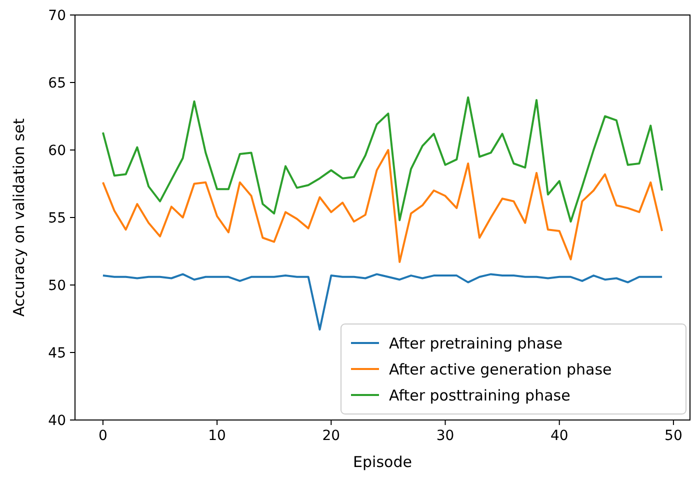 This screenshot has width=692, height=479. Describe the element at coordinates (57, 218) in the screenshot. I see `y-tick-label: 55` at that location.